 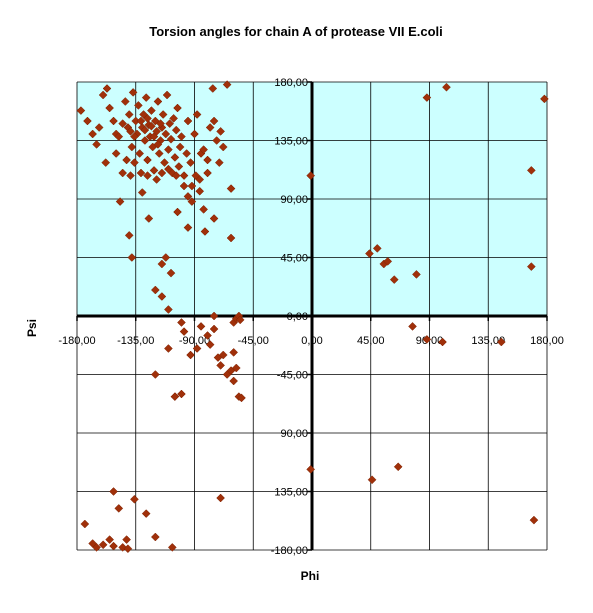 What do you see at coordinates (291, 142) in the screenshot?
I see `y-tick-label: 135,00` at bounding box center [291, 142].